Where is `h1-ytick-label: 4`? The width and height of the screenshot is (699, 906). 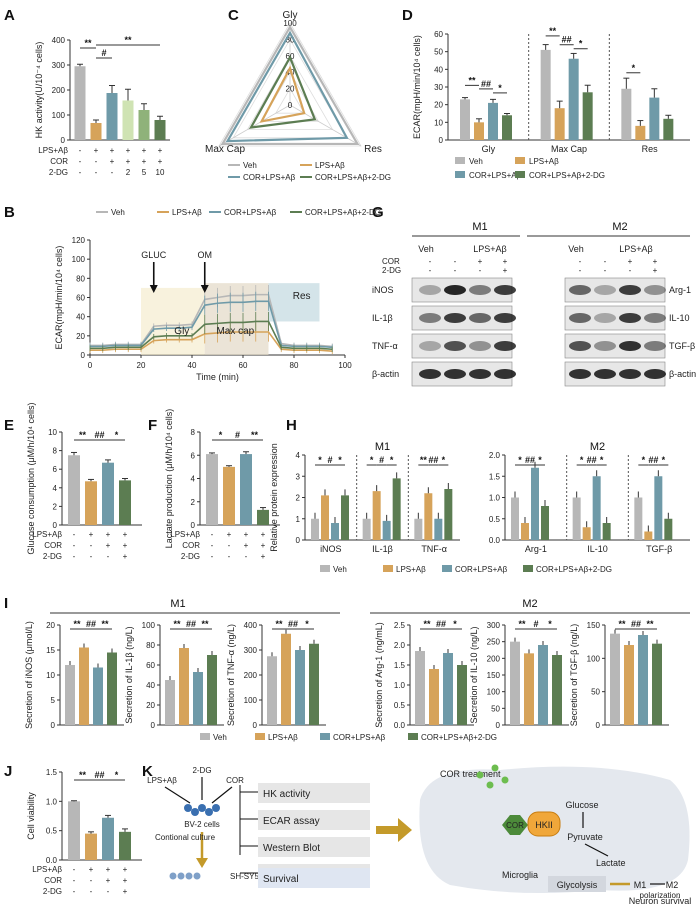
h1-ytick-label: 4 is located at coordinates (298, 455).